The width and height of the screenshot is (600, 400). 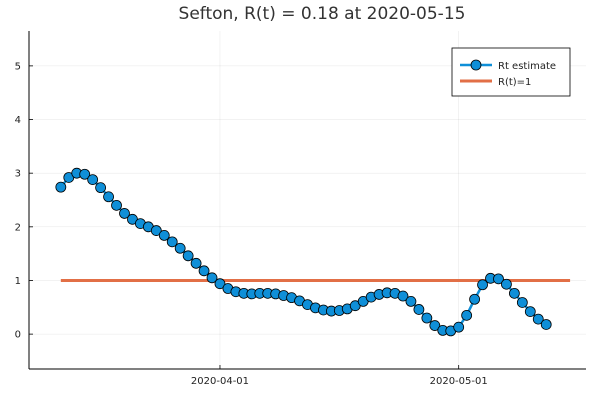 I want to click on legend-label-r1: R(t)=1, so click(x=514, y=82).